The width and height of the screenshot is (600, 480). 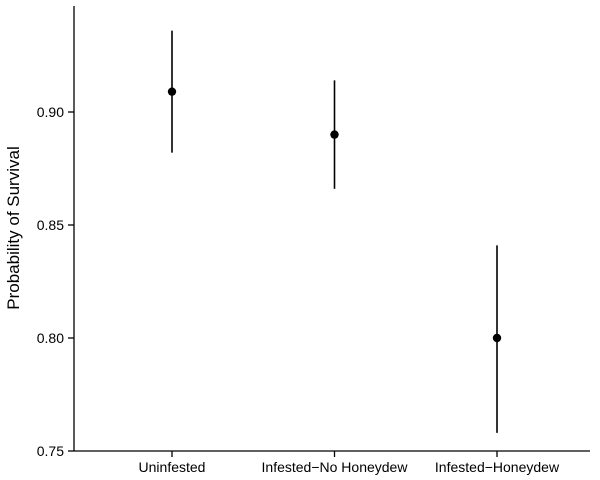 What do you see at coordinates (50, 338) in the screenshot?
I see `y-tick-label: 0.80` at bounding box center [50, 338].